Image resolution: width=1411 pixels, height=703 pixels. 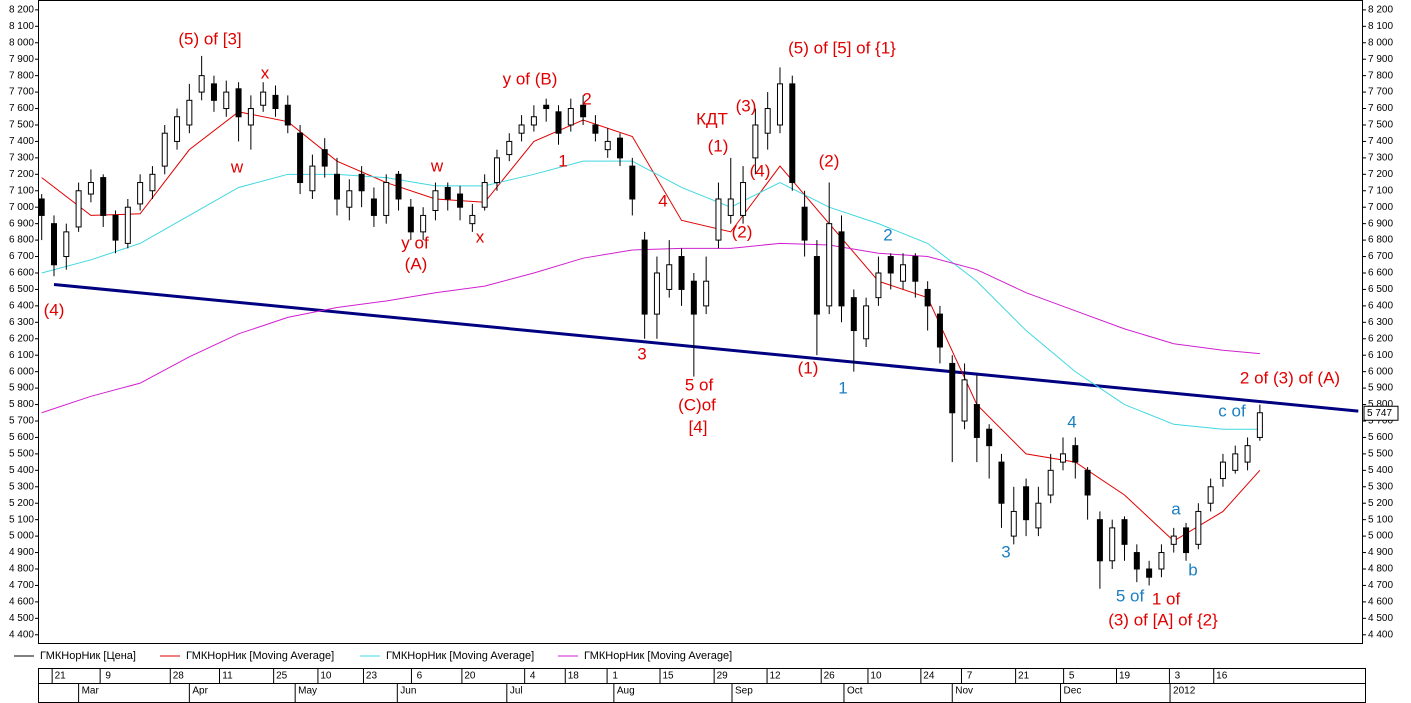 I want to click on y-tick-label: 7 500, so click(x=21, y=125).